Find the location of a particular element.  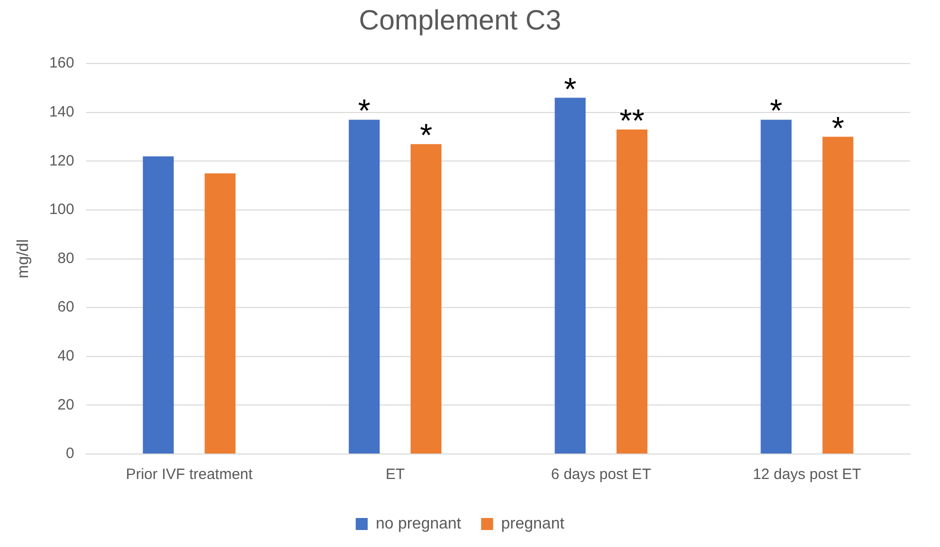

data-label: ** is located at coordinates (632, 120).